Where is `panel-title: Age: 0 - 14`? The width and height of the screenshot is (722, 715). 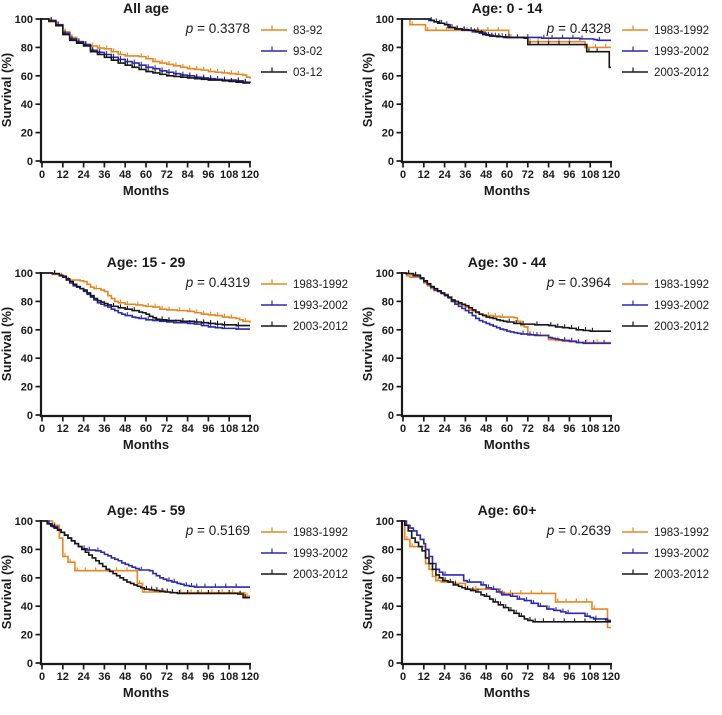
panel-title: Age: 0 - 14 is located at coordinates (507, 8).